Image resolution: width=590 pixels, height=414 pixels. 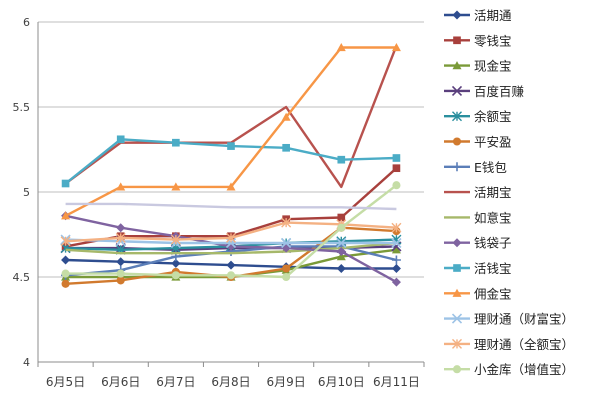 I want to click on legend-item: 佣金宝, so click(x=478, y=293).